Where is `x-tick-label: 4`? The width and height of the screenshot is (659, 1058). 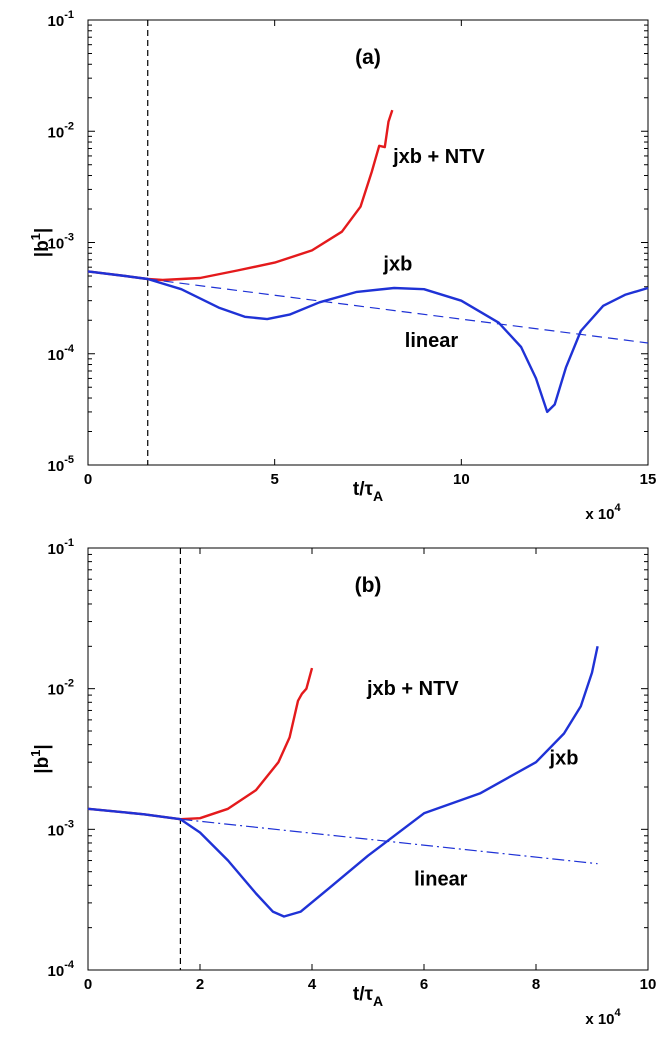
x-tick-label: 4 is located at coordinates (312, 984).